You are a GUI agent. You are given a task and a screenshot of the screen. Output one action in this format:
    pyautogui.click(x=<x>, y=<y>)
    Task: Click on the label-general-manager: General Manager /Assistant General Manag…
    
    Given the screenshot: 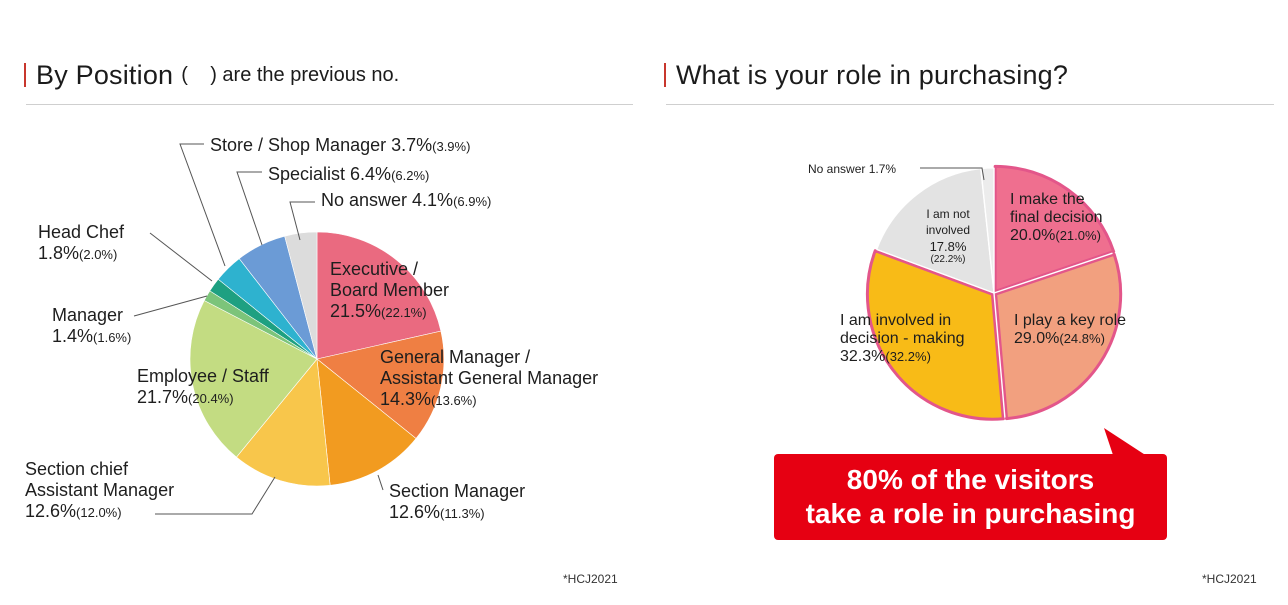 What is the action you would take?
    pyautogui.click(x=489, y=378)
    